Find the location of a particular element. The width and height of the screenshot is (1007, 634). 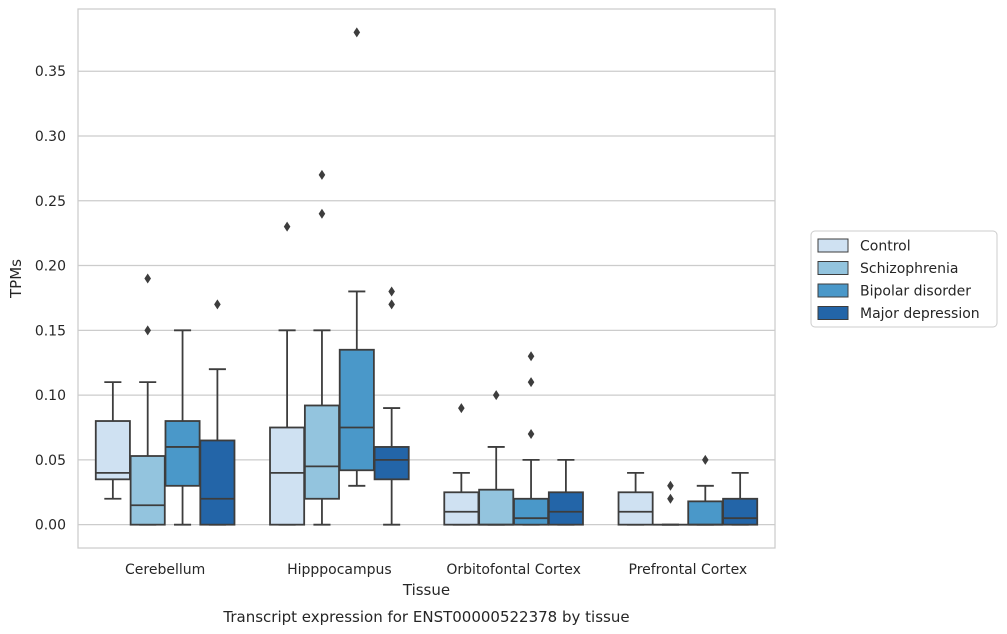

x-tick-label: Hipppocampus is located at coordinates (339, 570).